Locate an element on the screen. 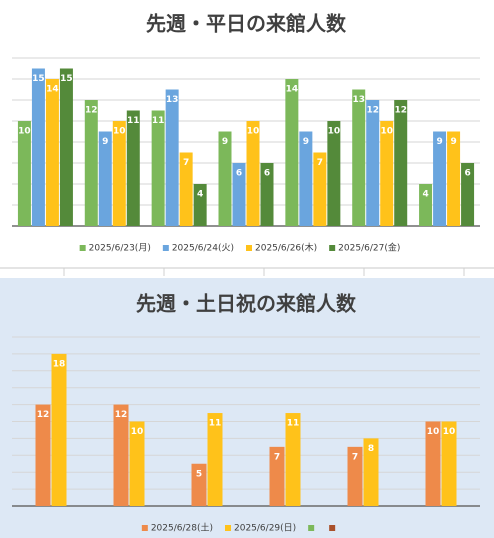 This screenshot has width=494, height=538. data-label: 8 is located at coordinates (371, 449).